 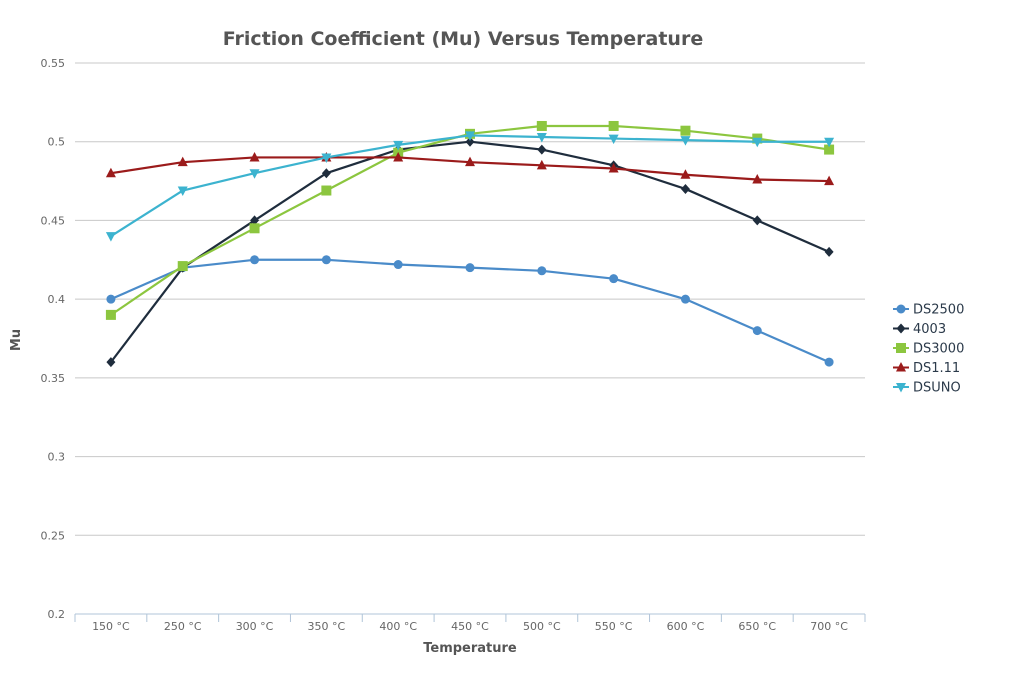 I want to click on series-ds2500, so click(x=470, y=311).